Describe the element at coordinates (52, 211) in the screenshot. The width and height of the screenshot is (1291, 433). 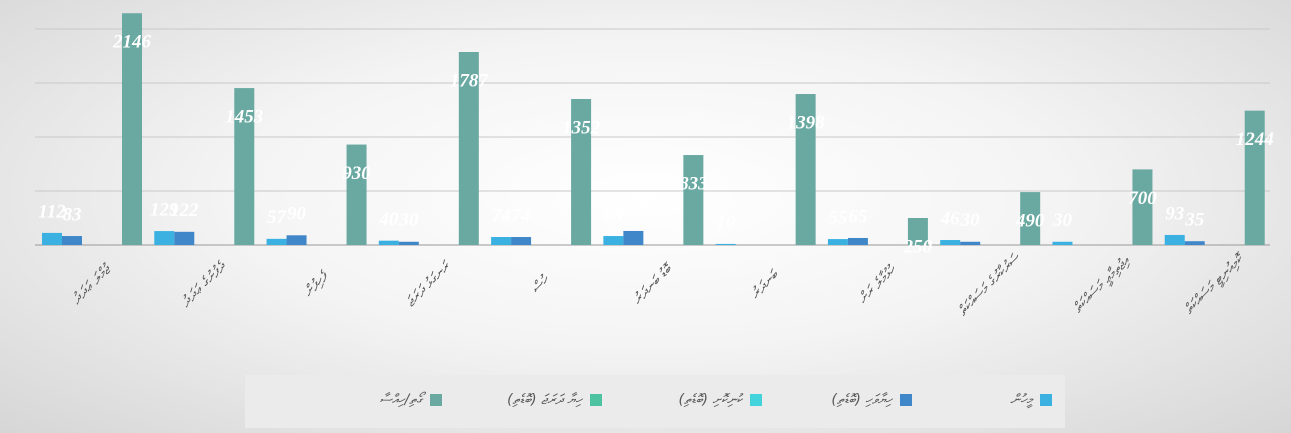
I see `data-label: 112` at that location.